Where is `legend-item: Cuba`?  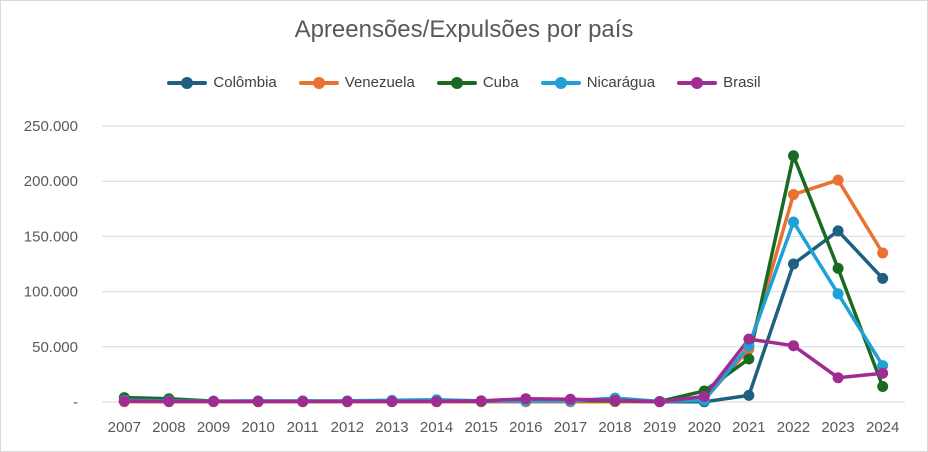
legend-item: Cuba is located at coordinates (477, 82).